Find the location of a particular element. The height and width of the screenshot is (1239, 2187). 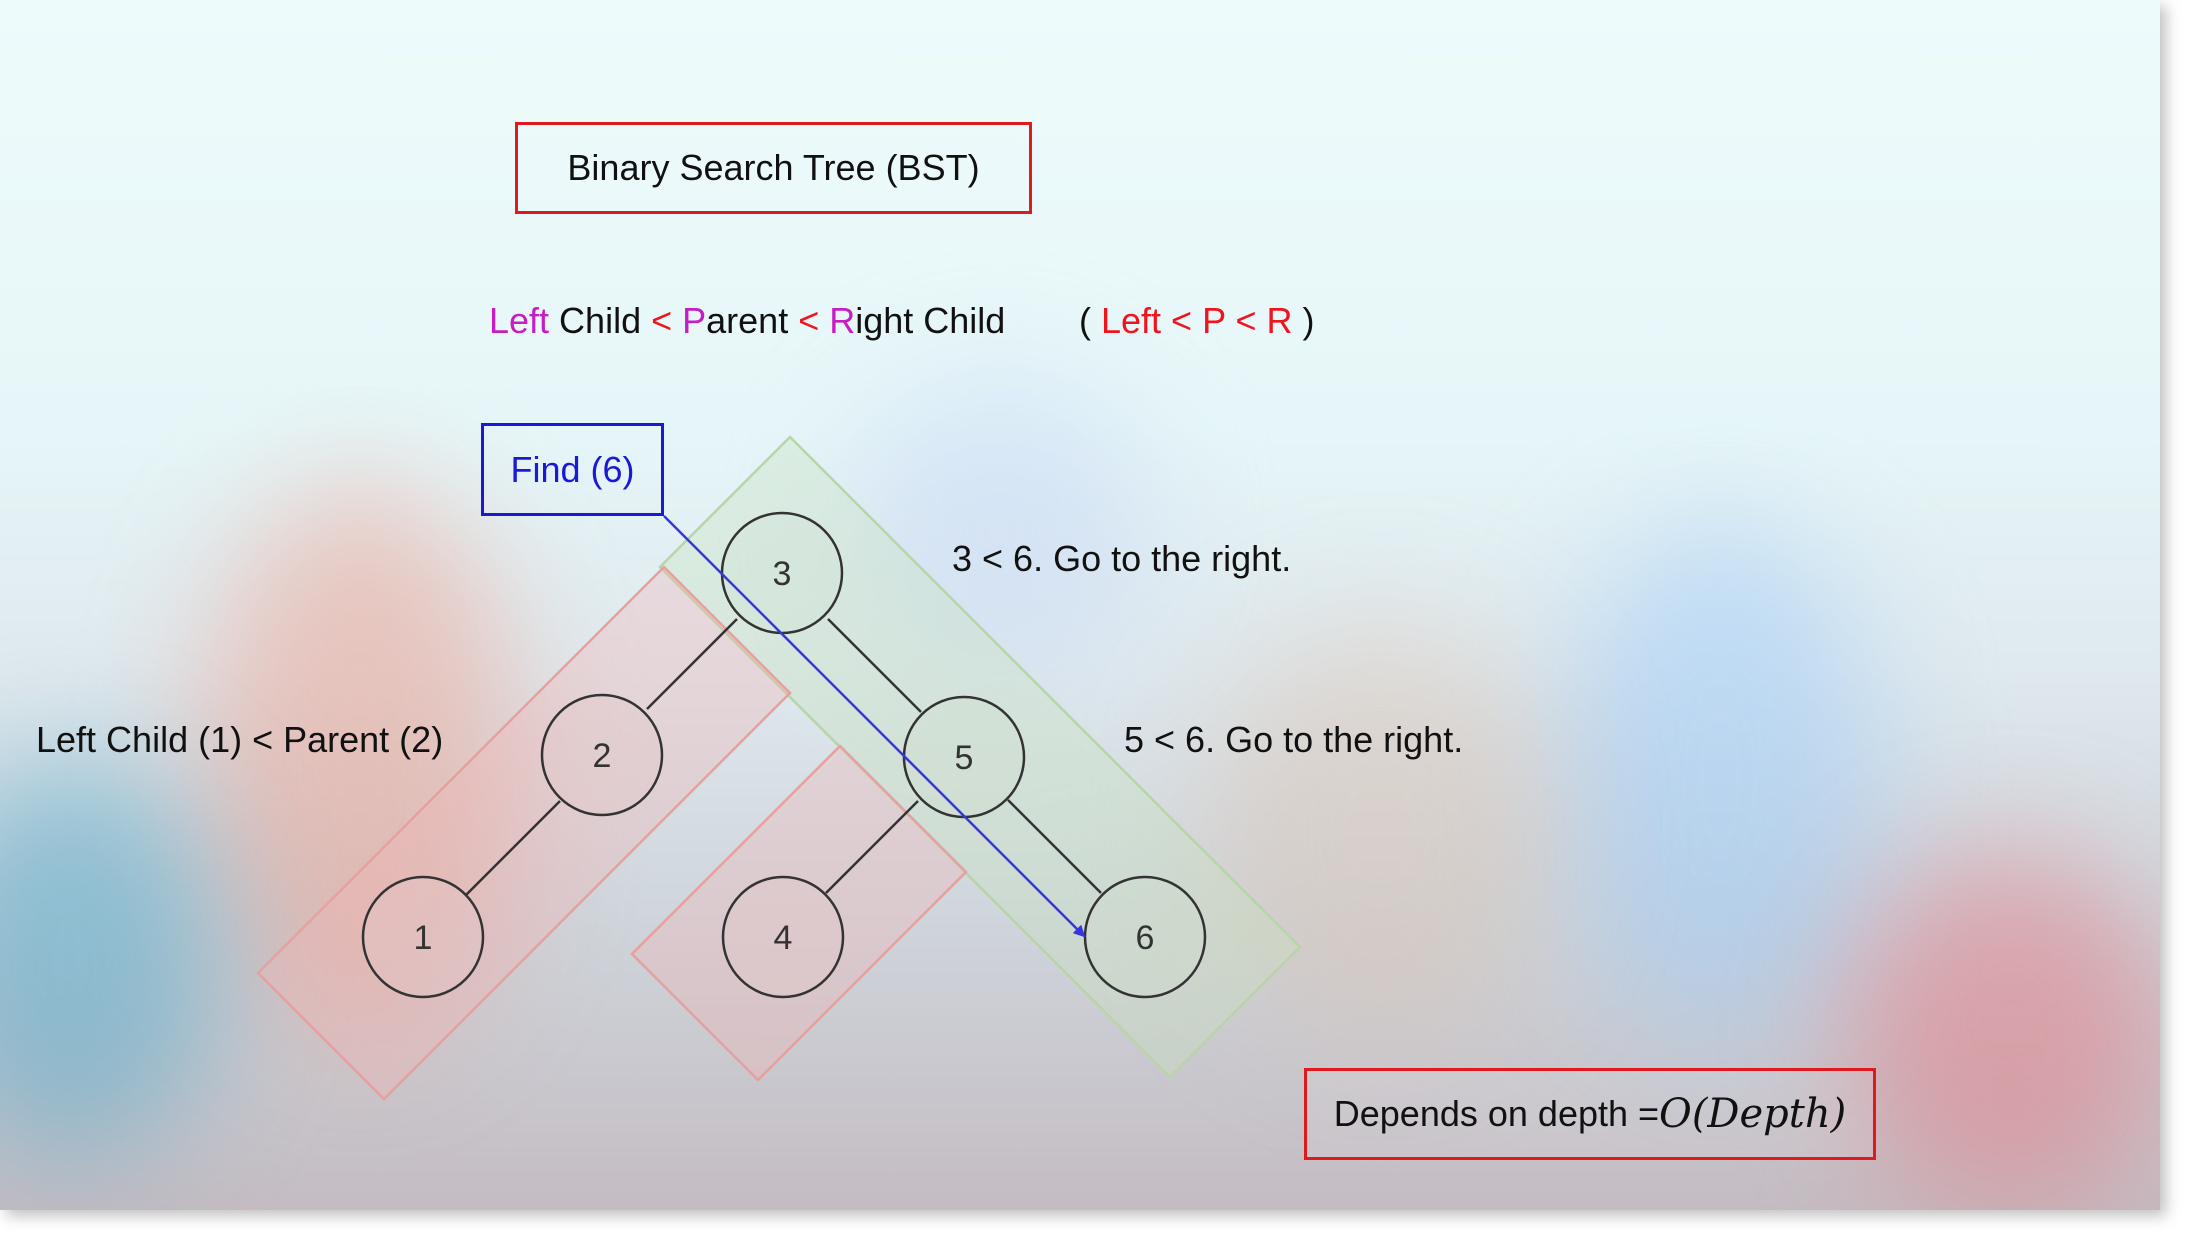

rule-less-than-2: < is located at coordinates (814, 320).